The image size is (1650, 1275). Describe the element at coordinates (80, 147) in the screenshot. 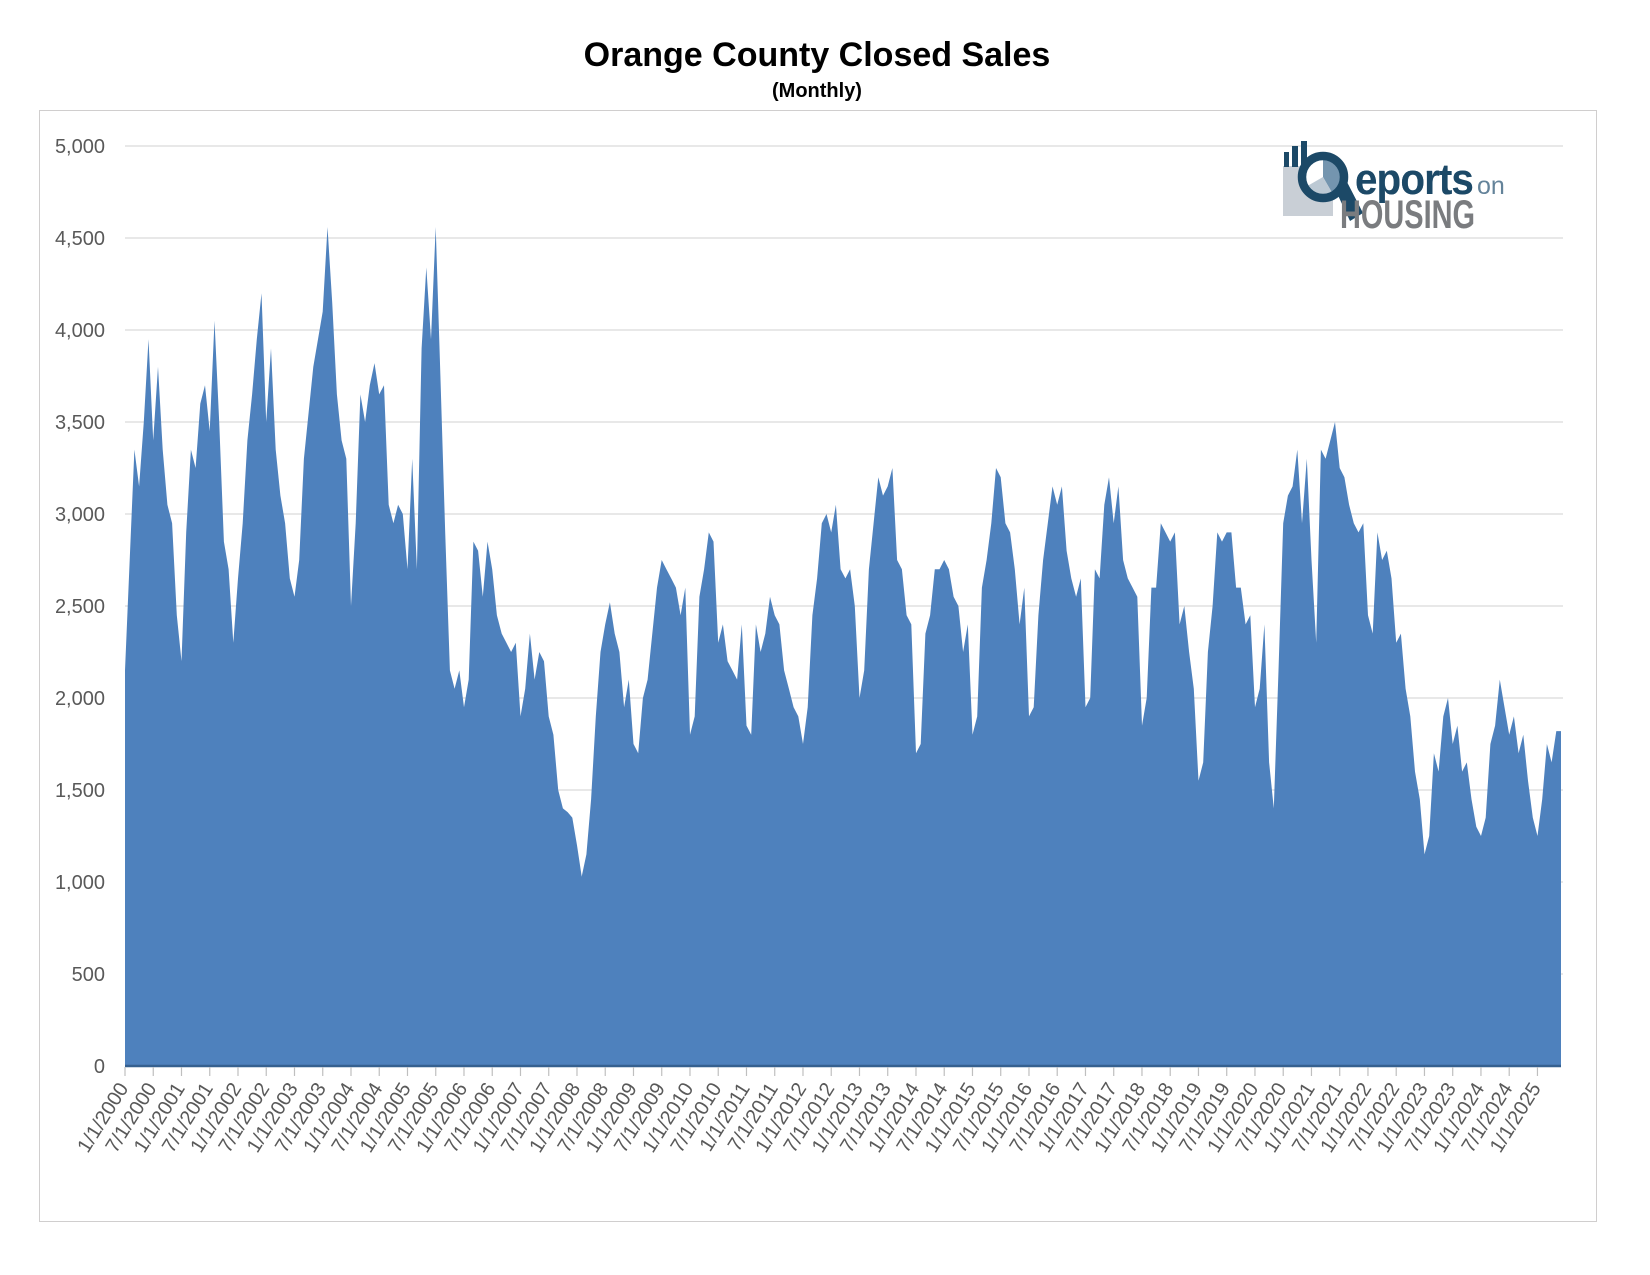

I see `y-axis-label: 5,000` at that location.